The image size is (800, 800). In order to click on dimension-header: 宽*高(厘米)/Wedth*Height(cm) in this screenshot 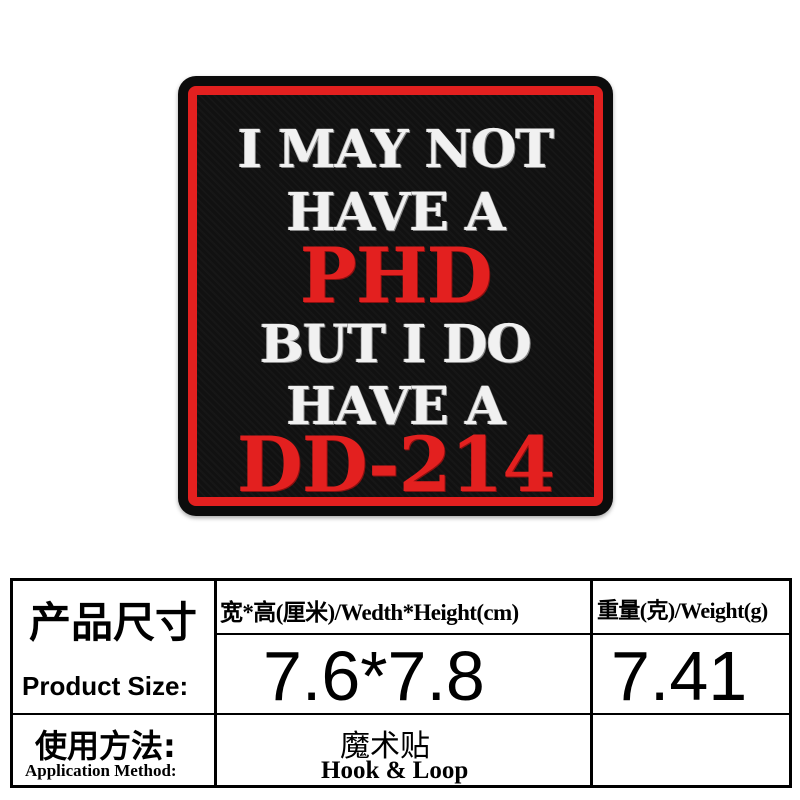, I will do `click(369, 612)`.